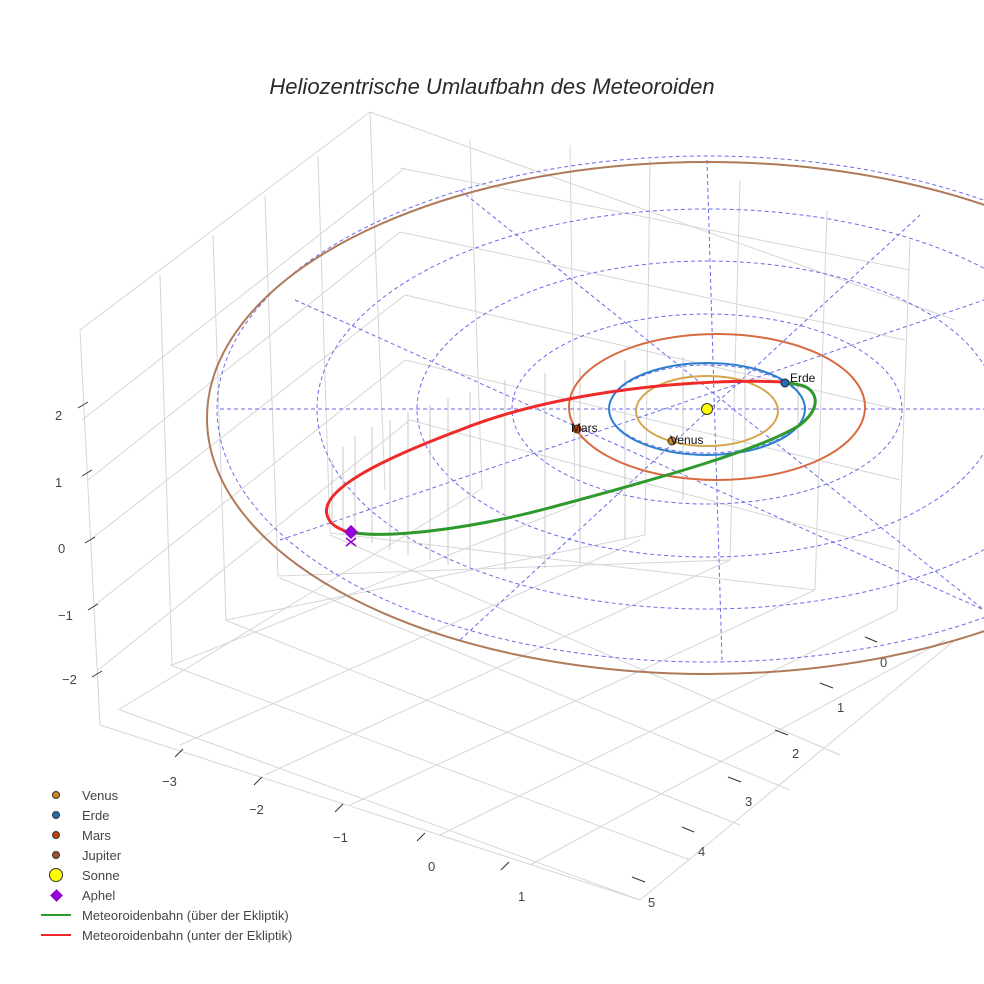  What do you see at coordinates (96, 815) in the screenshot?
I see `legend-label: Erde` at bounding box center [96, 815].